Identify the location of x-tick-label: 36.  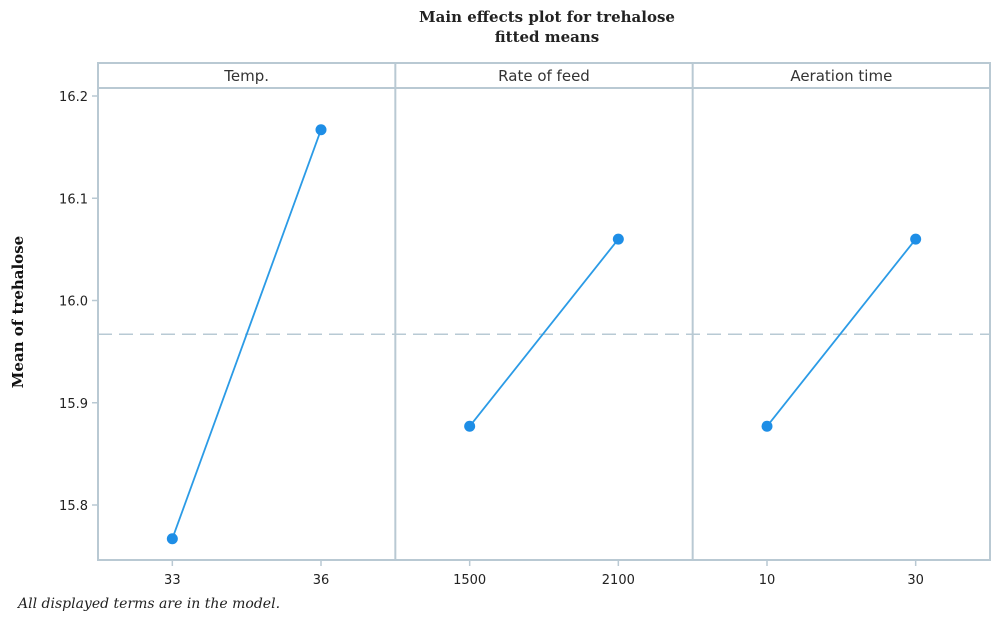
(321, 580).